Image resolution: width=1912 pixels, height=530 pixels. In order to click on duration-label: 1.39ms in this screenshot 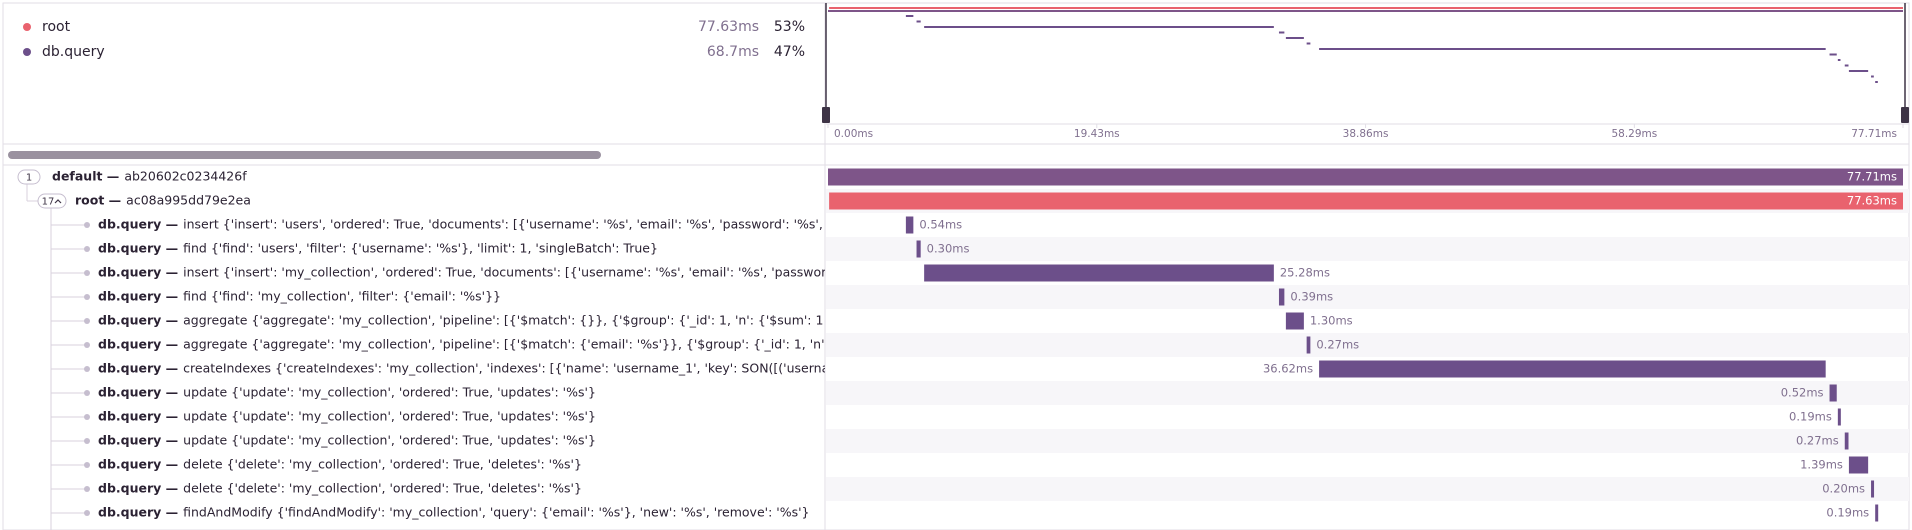, I will do `click(1821, 465)`.